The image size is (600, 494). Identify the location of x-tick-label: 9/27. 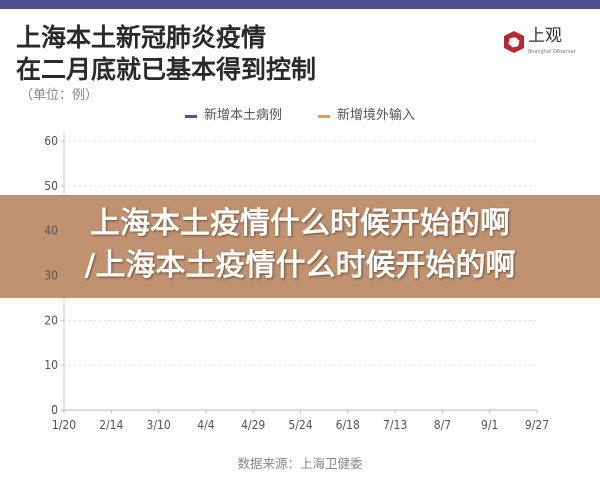
(537, 425).